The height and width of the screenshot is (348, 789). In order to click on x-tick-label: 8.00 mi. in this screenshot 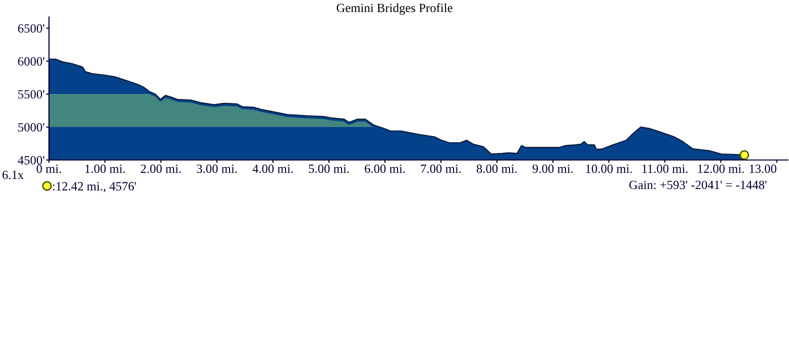, I will do `click(496, 169)`.